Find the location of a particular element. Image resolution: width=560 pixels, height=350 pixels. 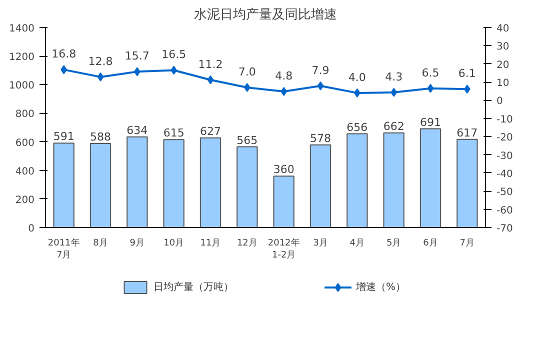

legend-label: 增速（%） is located at coordinates (380, 287).